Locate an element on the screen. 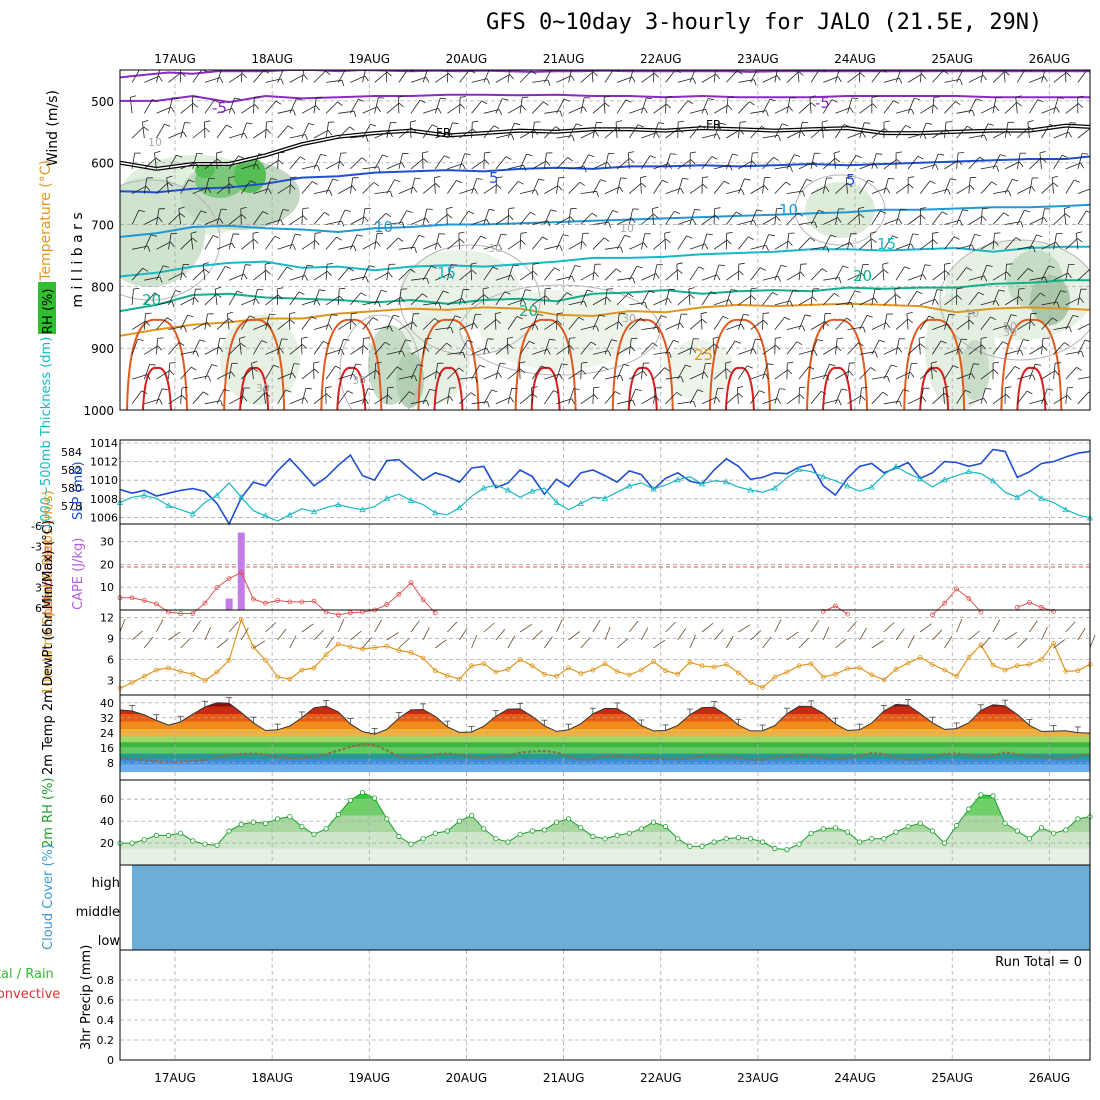  contour-label-rh30_e: 30 is located at coordinates (1010, 332).